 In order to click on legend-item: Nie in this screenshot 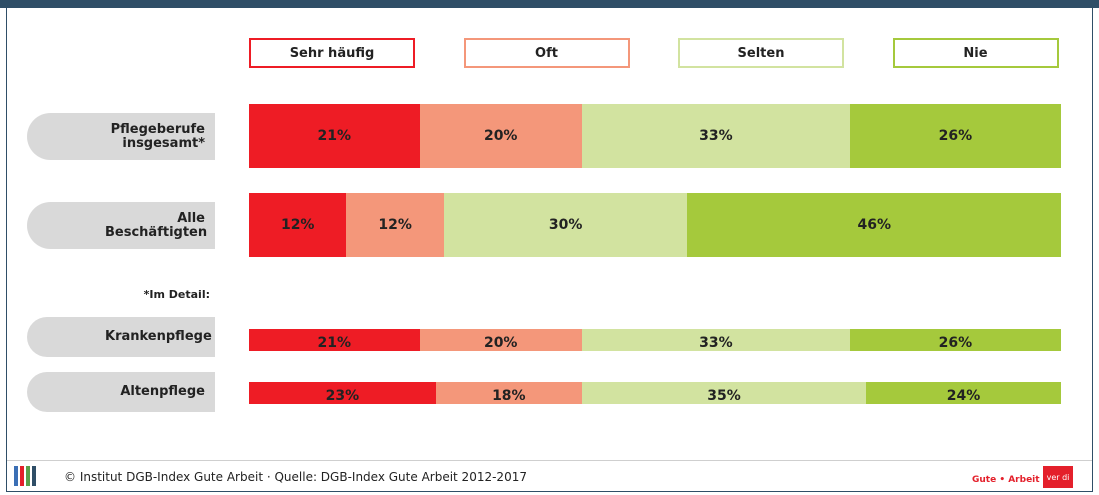, I will do `click(975, 53)`.